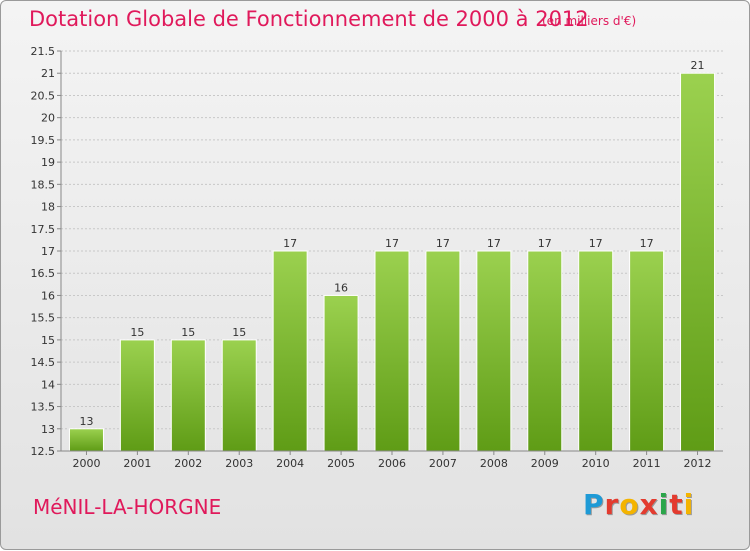  I want to click on logo-letter: o, so click(629, 504).